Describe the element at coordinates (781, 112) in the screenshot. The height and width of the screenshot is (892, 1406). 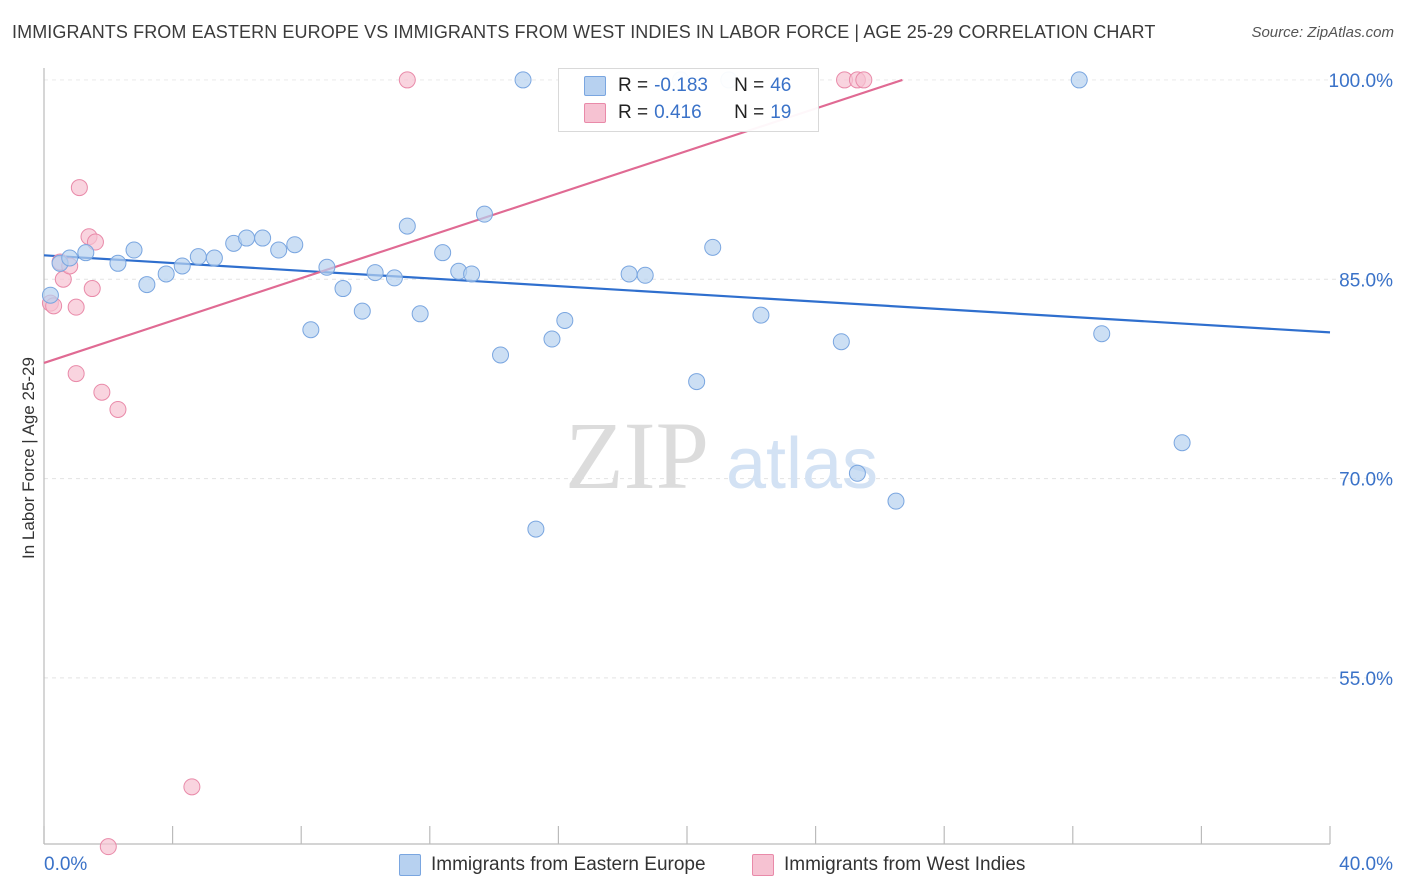
I see `legend-n-value: 19` at that location.